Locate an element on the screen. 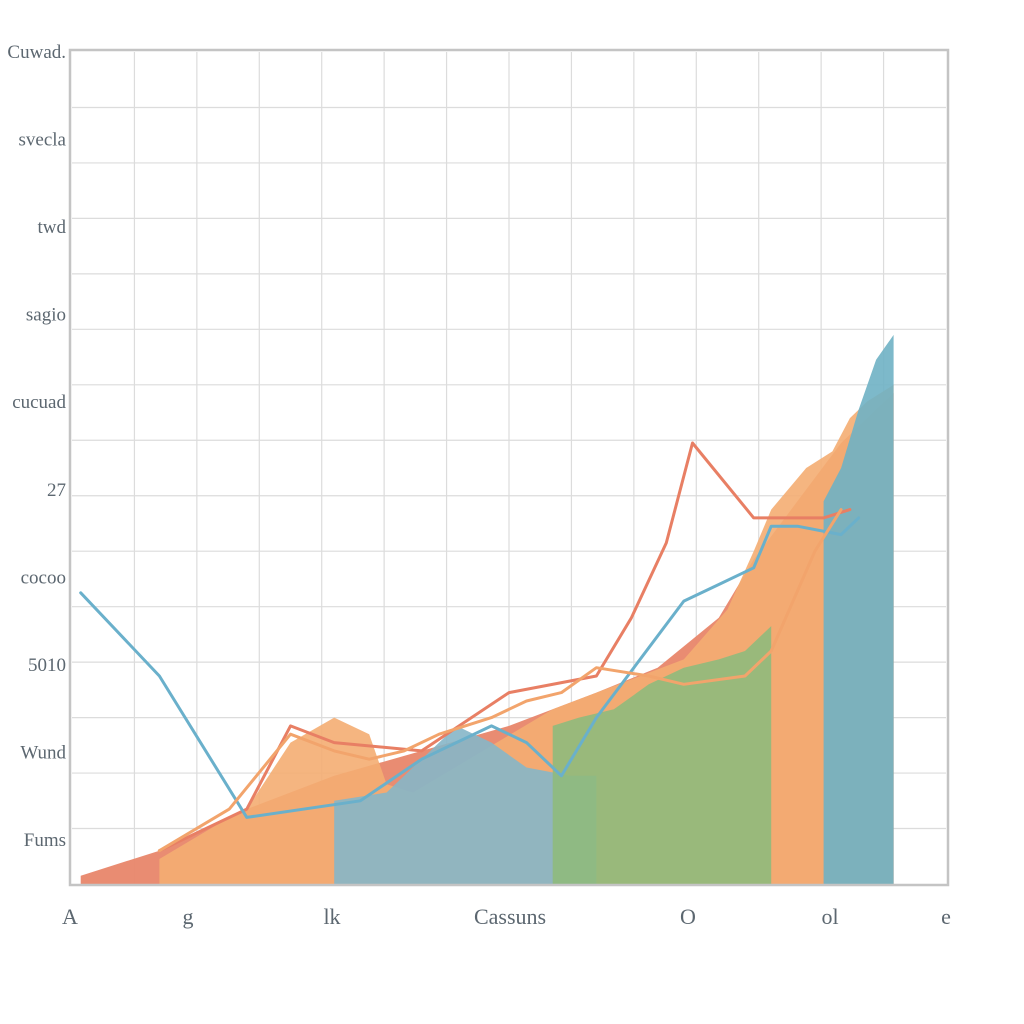  y-tick-label: twd is located at coordinates (52, 227).